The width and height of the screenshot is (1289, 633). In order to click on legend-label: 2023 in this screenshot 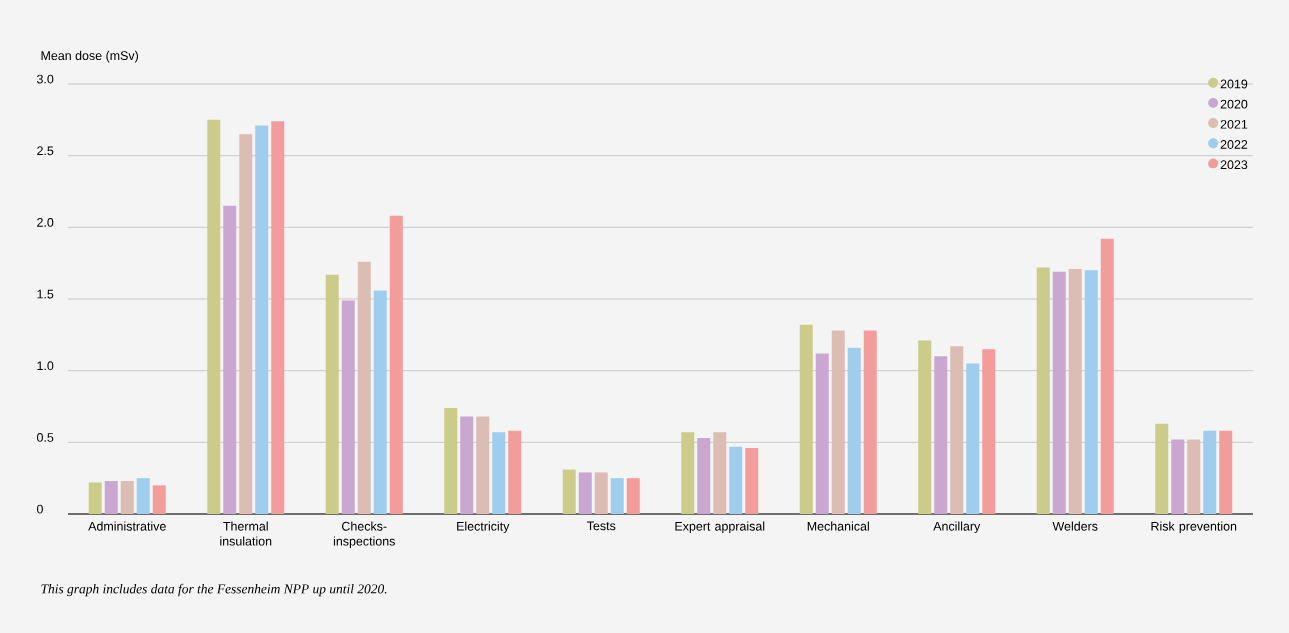, I will do `click(1234, 165)`.